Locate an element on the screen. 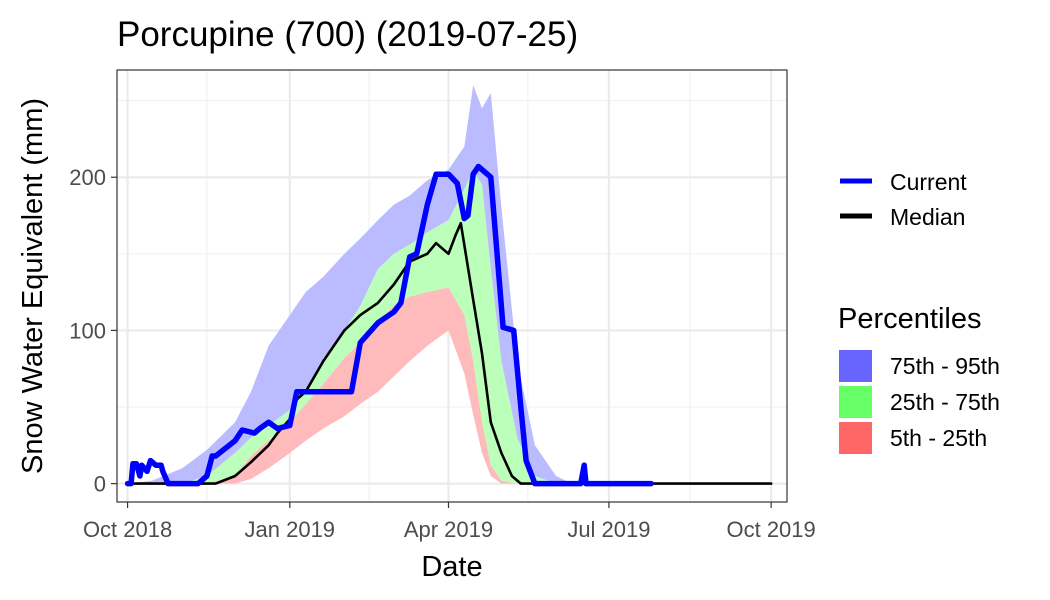  x-tick-label-0: Oct 2018 is located at coordinates (127, 529).